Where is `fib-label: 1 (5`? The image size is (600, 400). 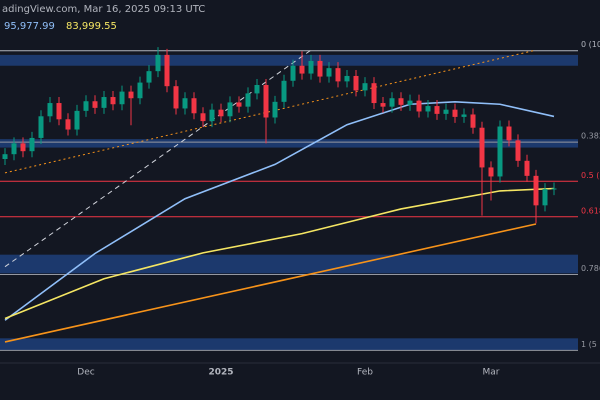
fib-label: 1 (5 is located at coordinates (589, 344).